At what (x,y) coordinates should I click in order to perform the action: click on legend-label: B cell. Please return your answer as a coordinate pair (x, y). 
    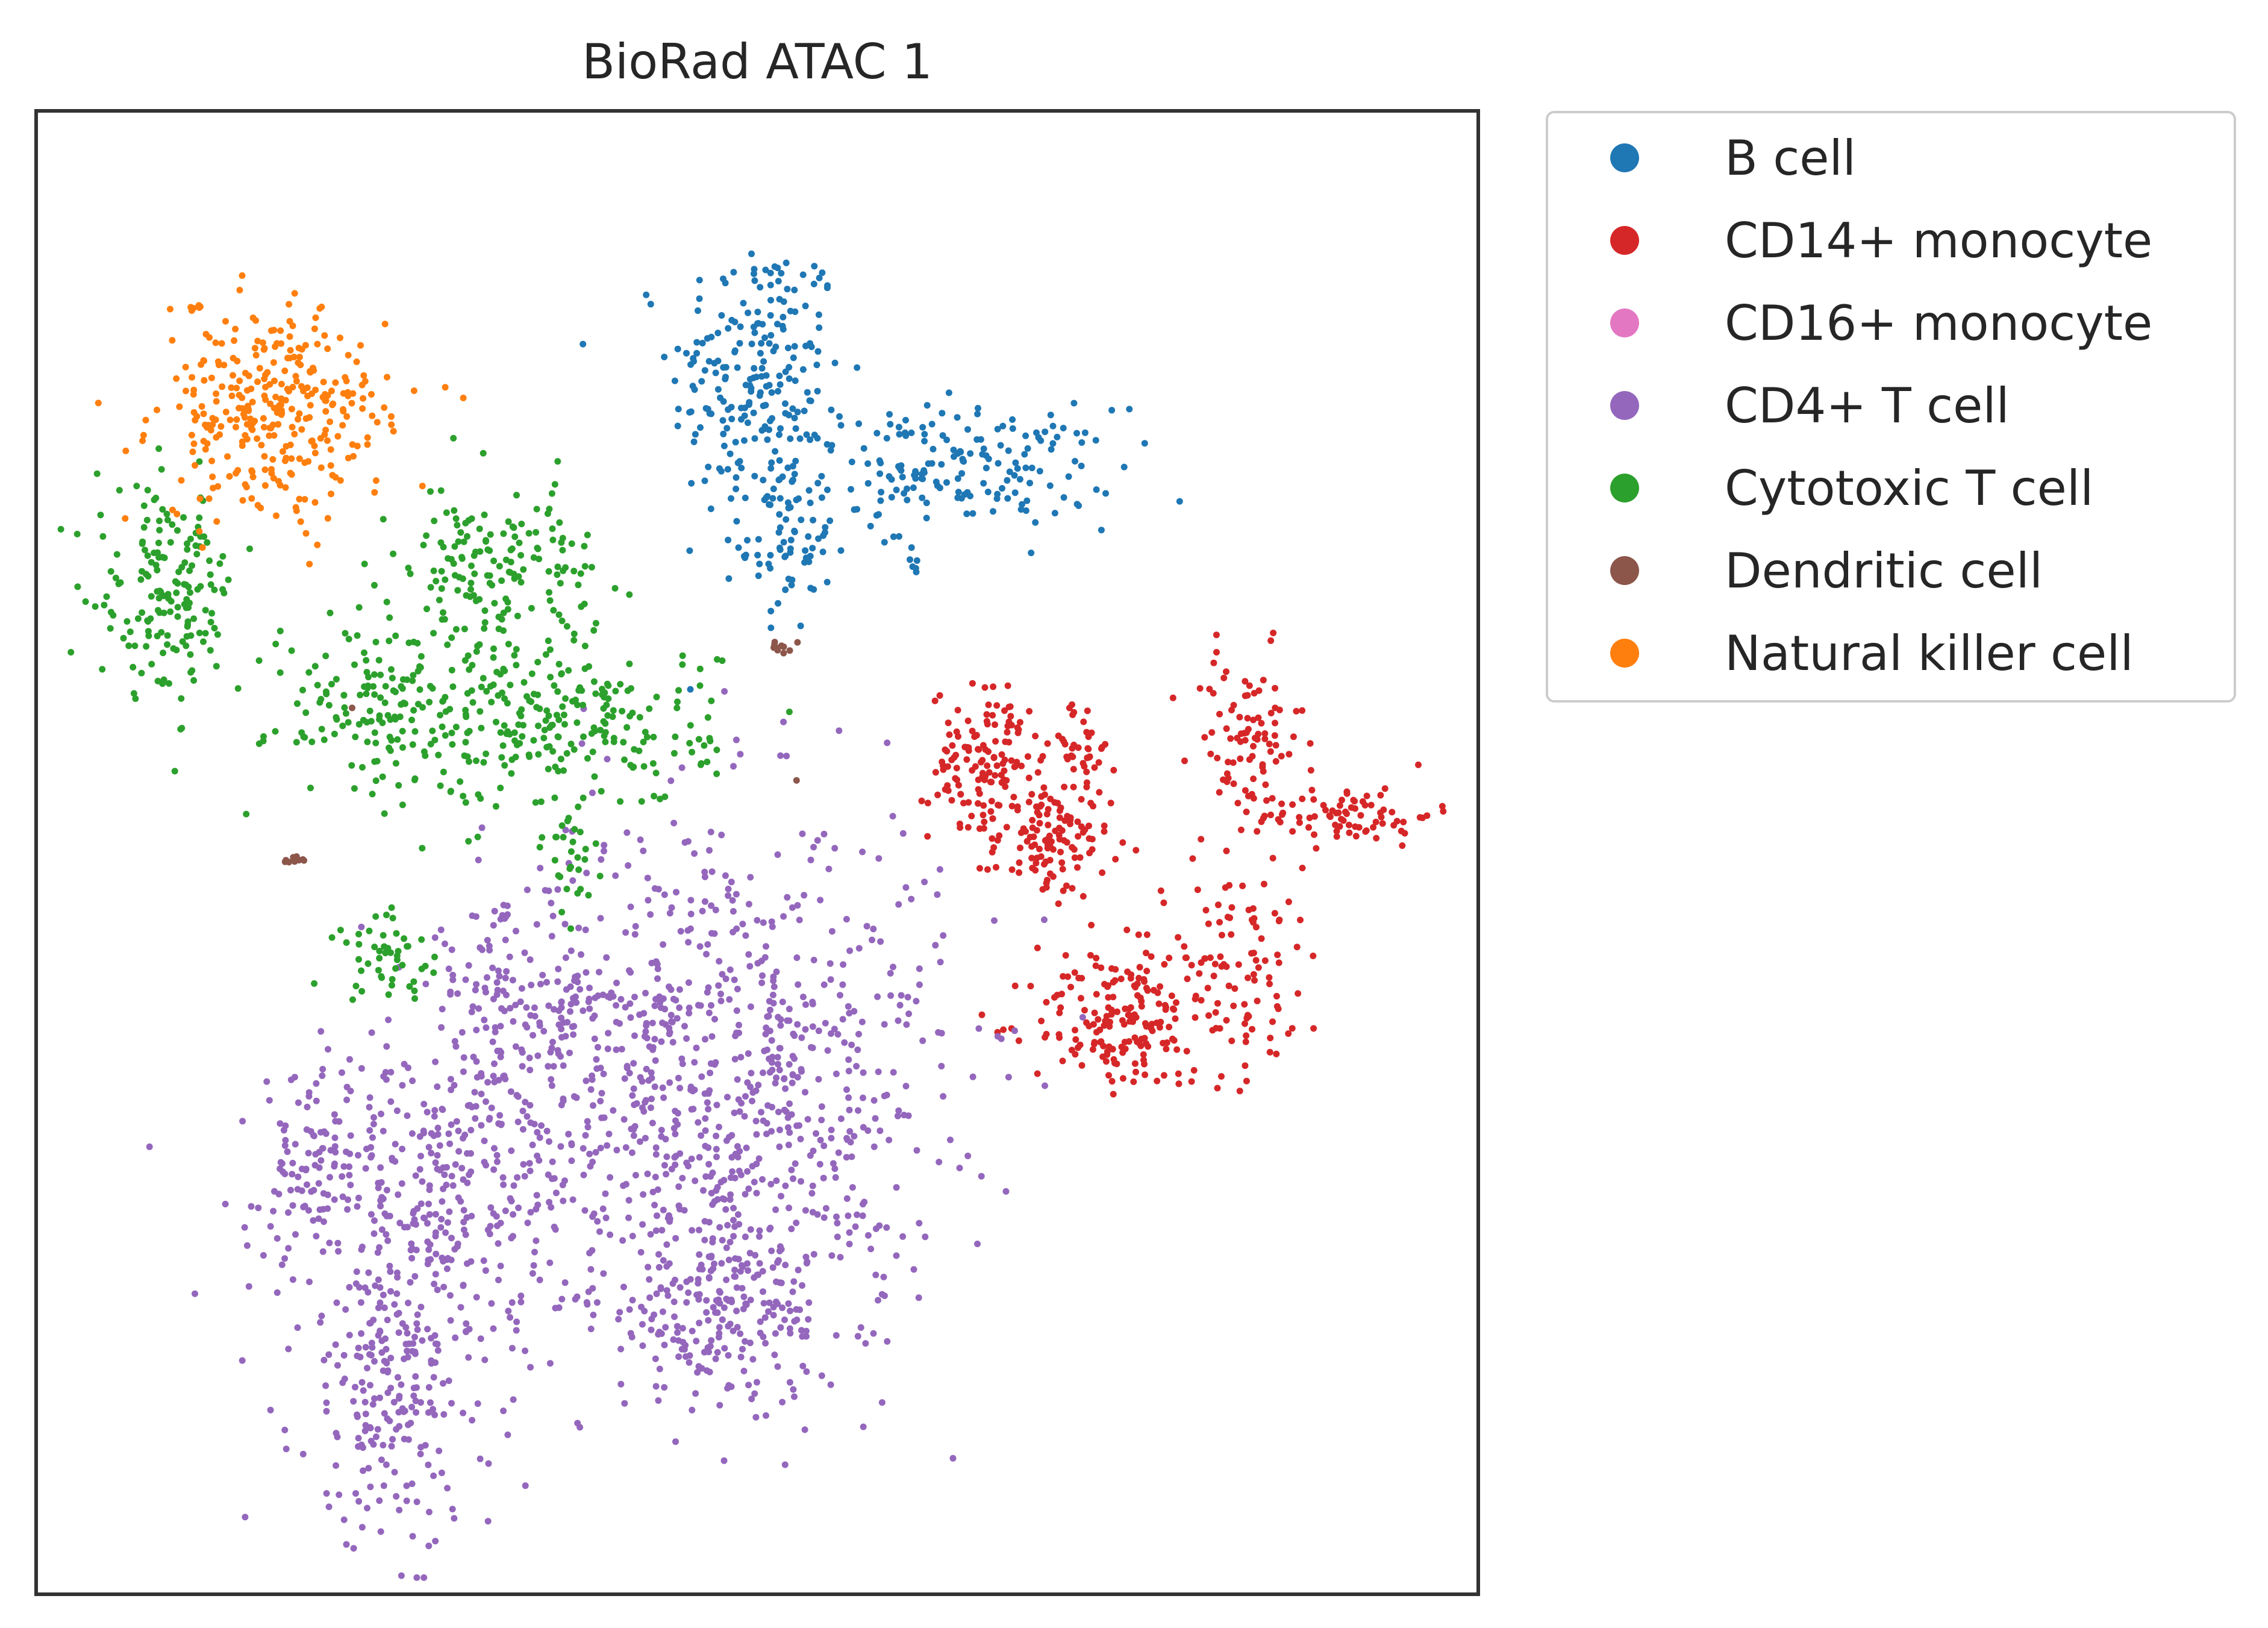
    Looking at the image, I should click on (1790, 158).